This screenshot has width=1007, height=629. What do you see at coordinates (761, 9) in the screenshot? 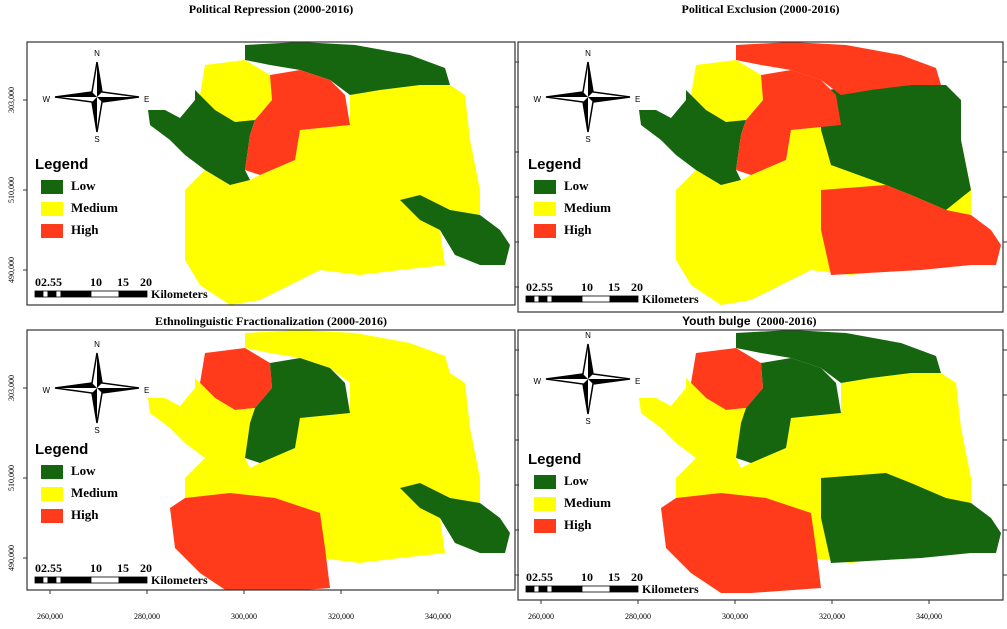
I see `panel-title: Political Exclusion (2000-2016)` at bounding box center [761, 9].